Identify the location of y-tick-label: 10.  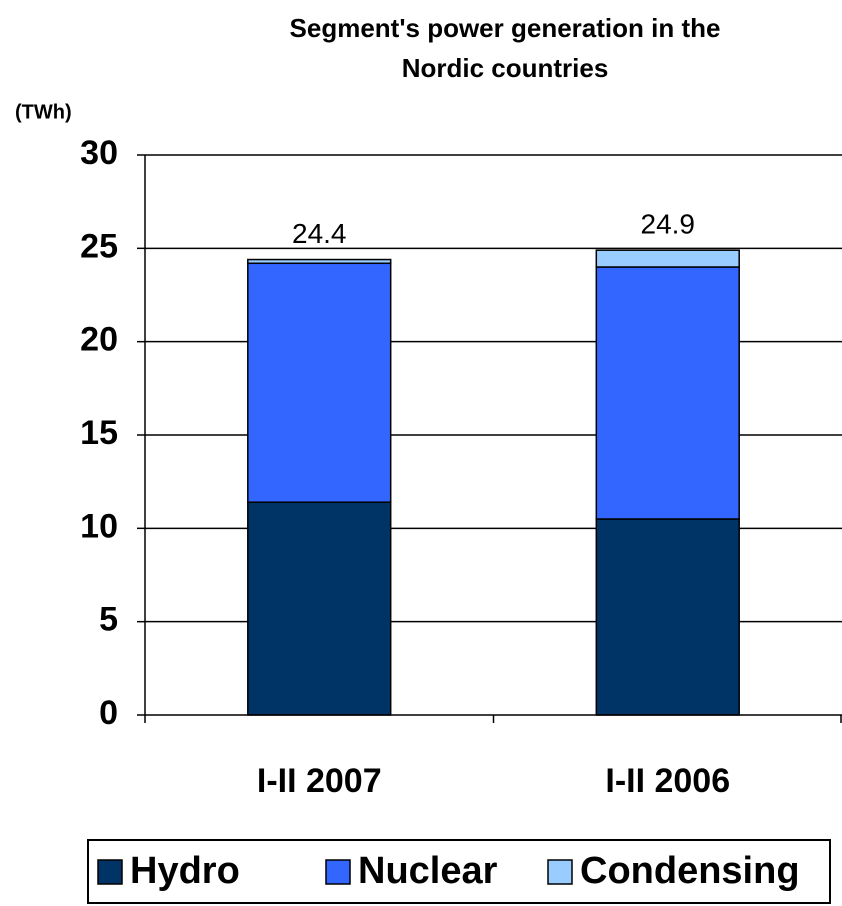
(99, 526).